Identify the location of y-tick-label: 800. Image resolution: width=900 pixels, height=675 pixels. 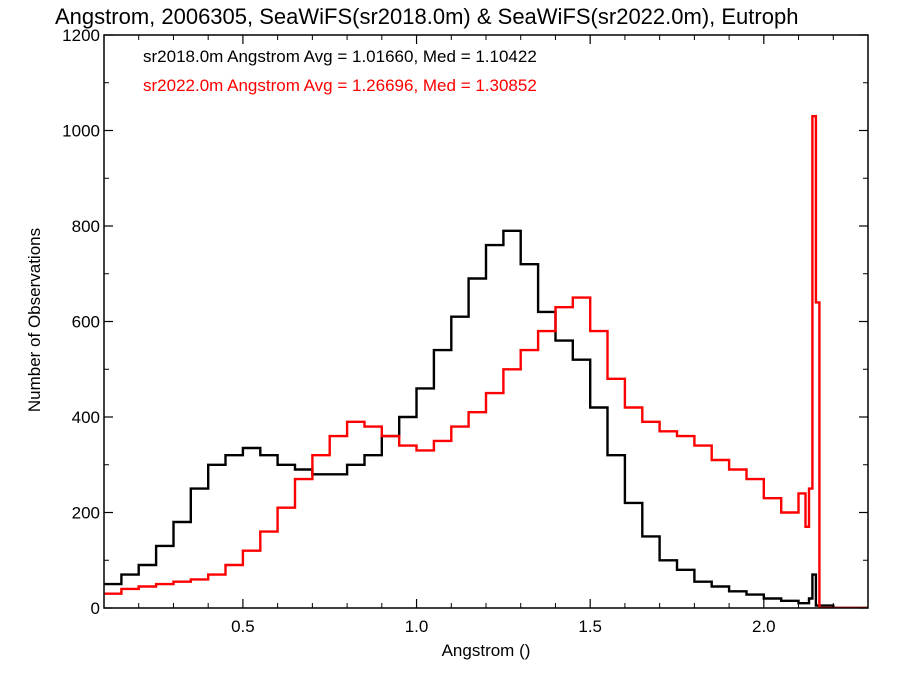
(86, 226).